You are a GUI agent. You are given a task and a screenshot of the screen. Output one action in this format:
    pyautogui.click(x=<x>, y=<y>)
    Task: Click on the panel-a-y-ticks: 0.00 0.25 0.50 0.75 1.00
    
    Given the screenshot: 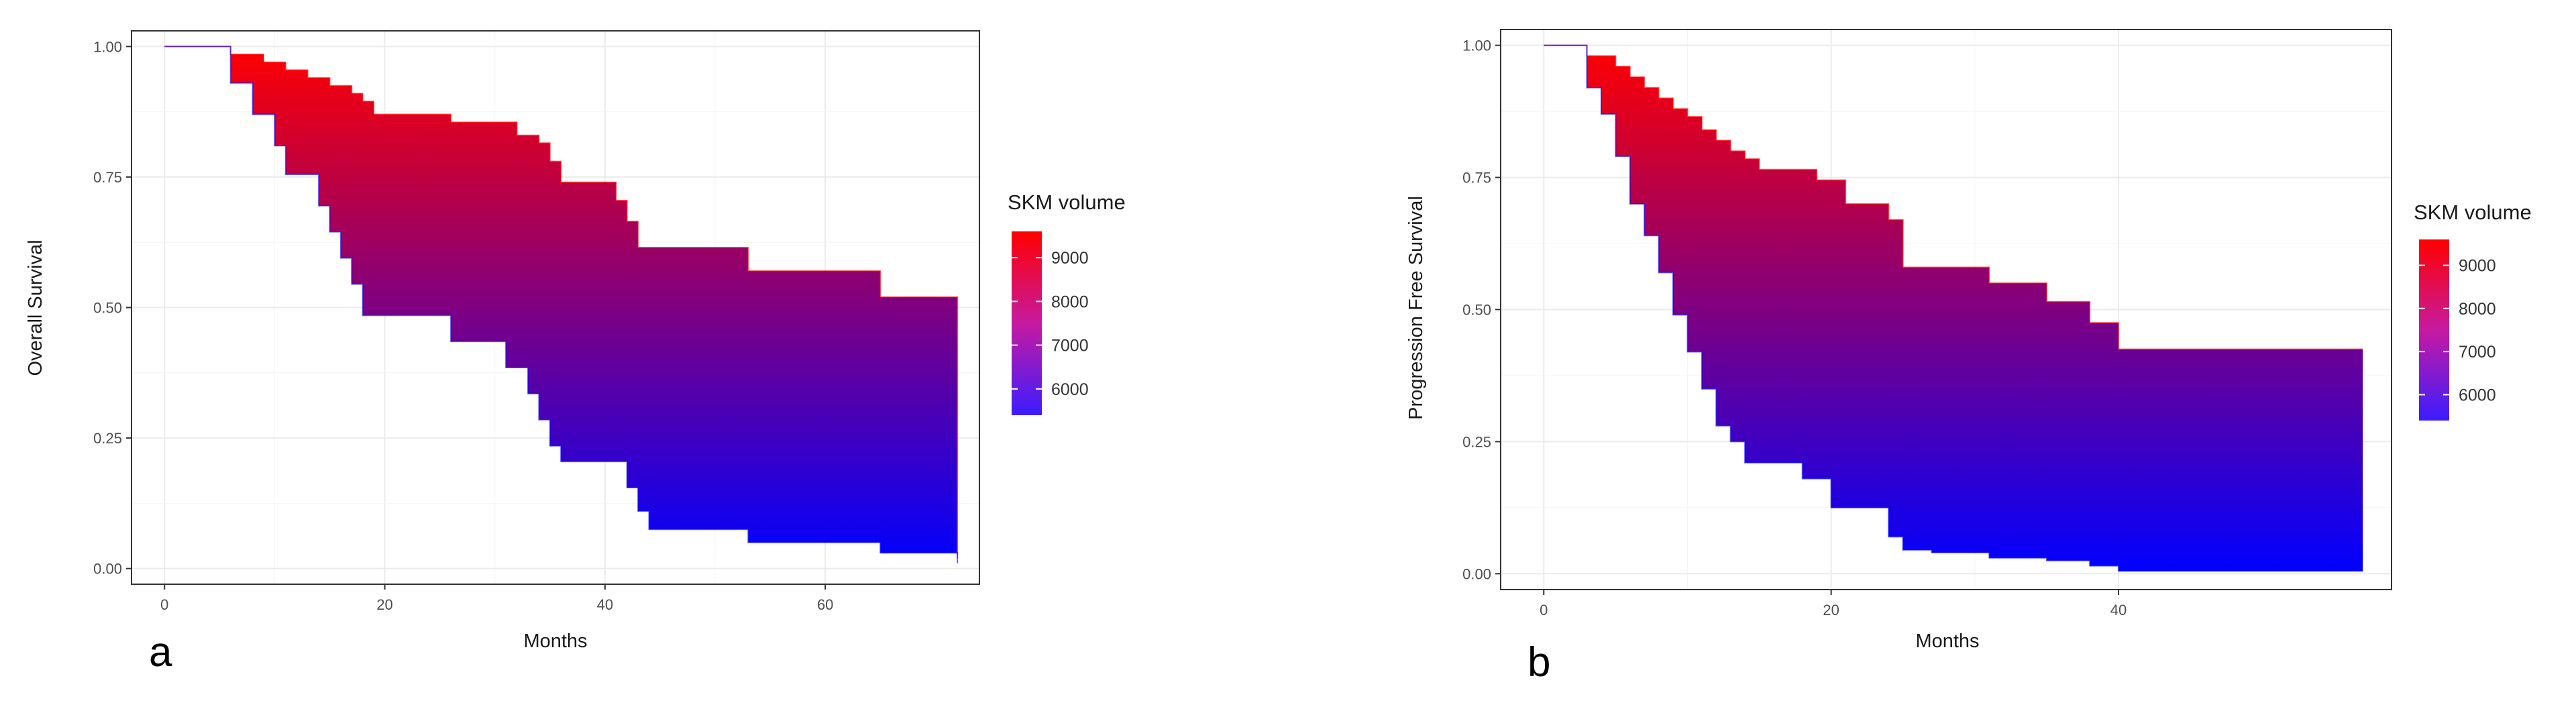 What is the action you would take?
    pyautogui.click(x=112, y=308)
    